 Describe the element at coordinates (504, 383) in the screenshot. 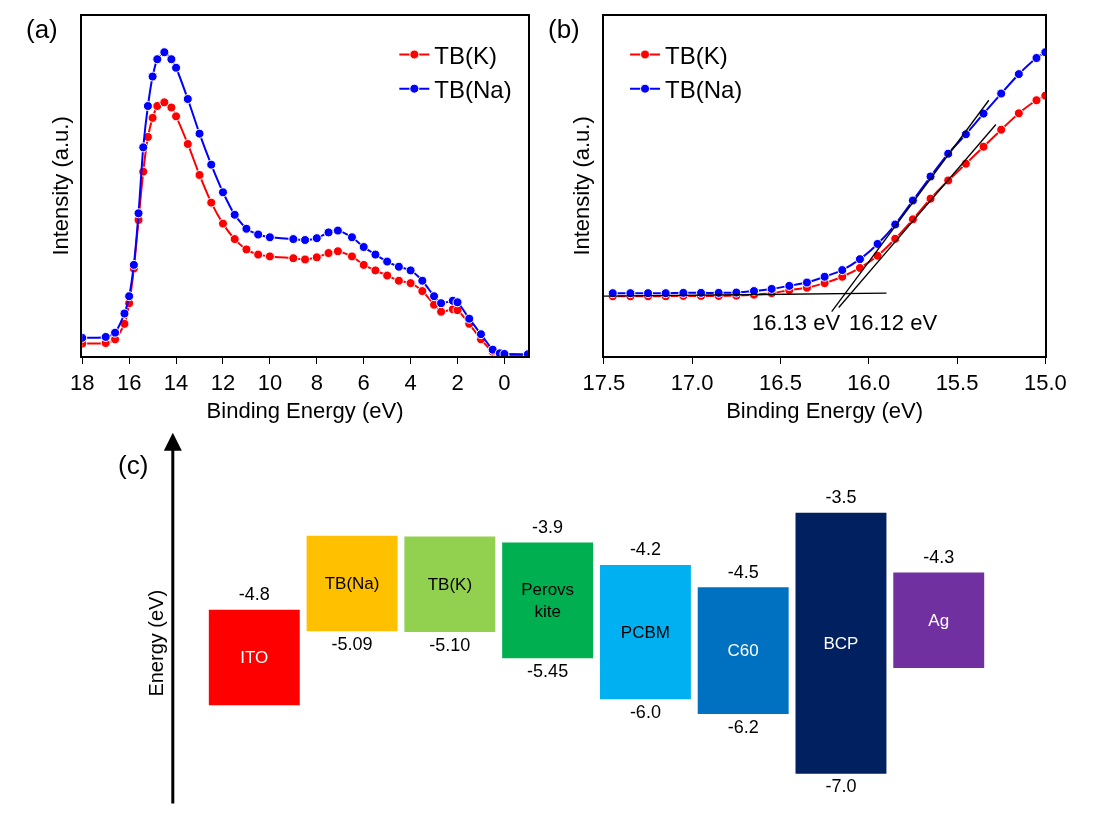

I see `x-tick-label: 0` at that location.